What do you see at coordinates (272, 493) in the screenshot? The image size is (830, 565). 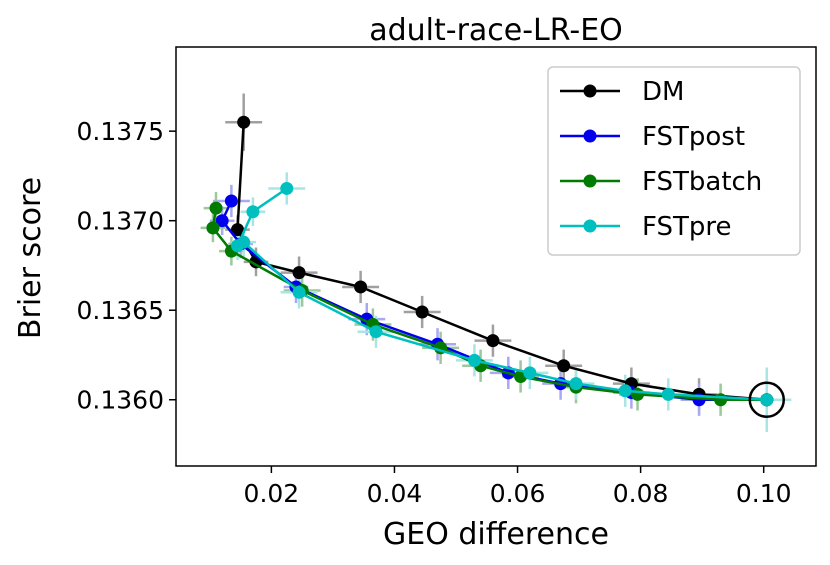 I see `x-tick-label: 0.02` at bounding box center [272, 493].